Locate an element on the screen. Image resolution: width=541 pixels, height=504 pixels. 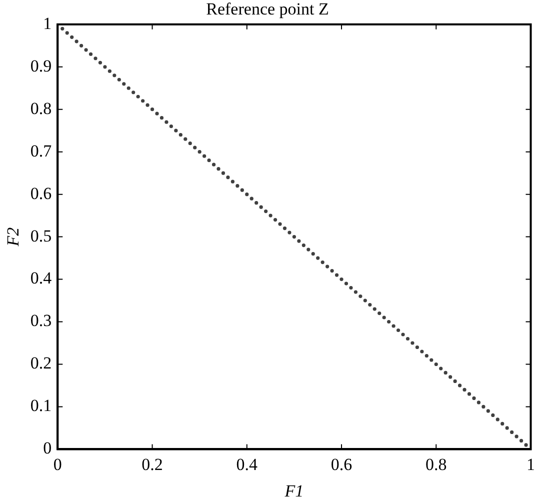
x-tick-label: 0.2 is located at coordinates (152, 464).